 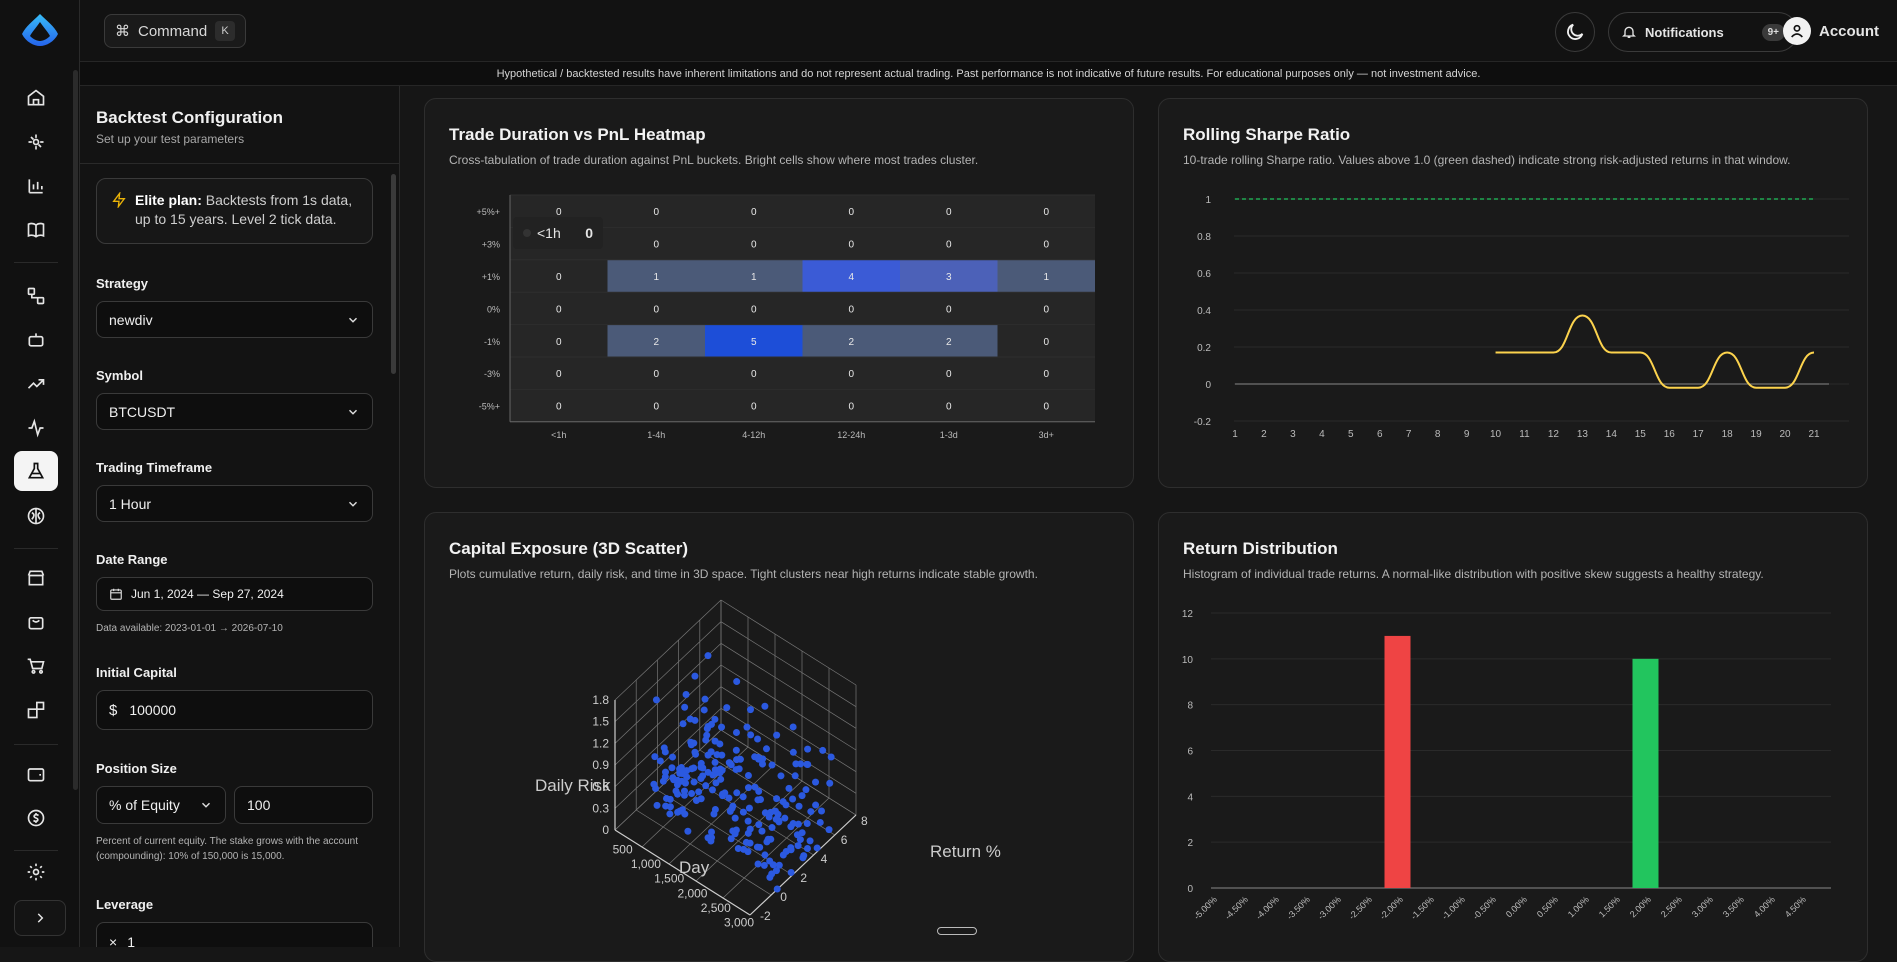 I want to click on symbol-label: Symbol, so click(x=119, y=375).